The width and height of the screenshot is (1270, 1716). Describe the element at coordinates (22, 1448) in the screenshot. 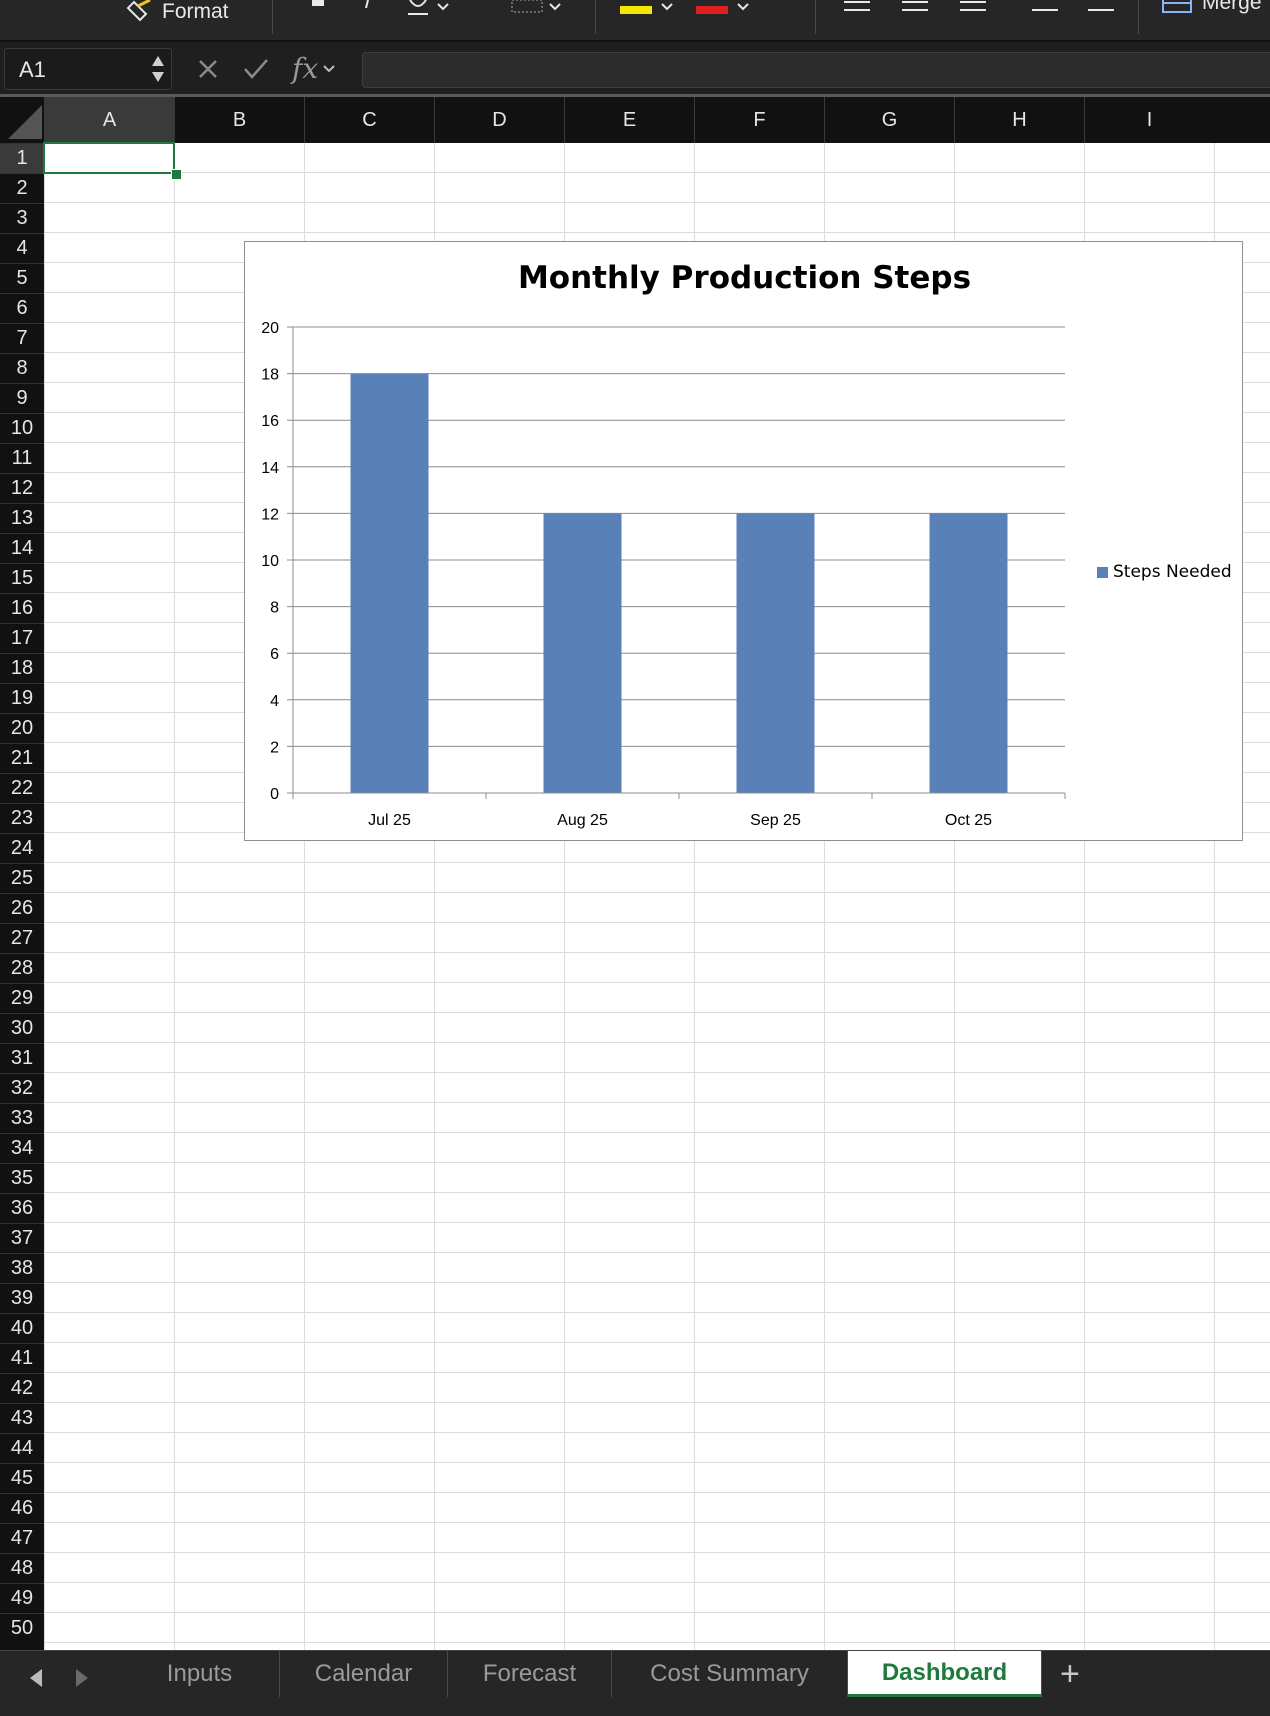

I see `row-header-44: 44` at that location.